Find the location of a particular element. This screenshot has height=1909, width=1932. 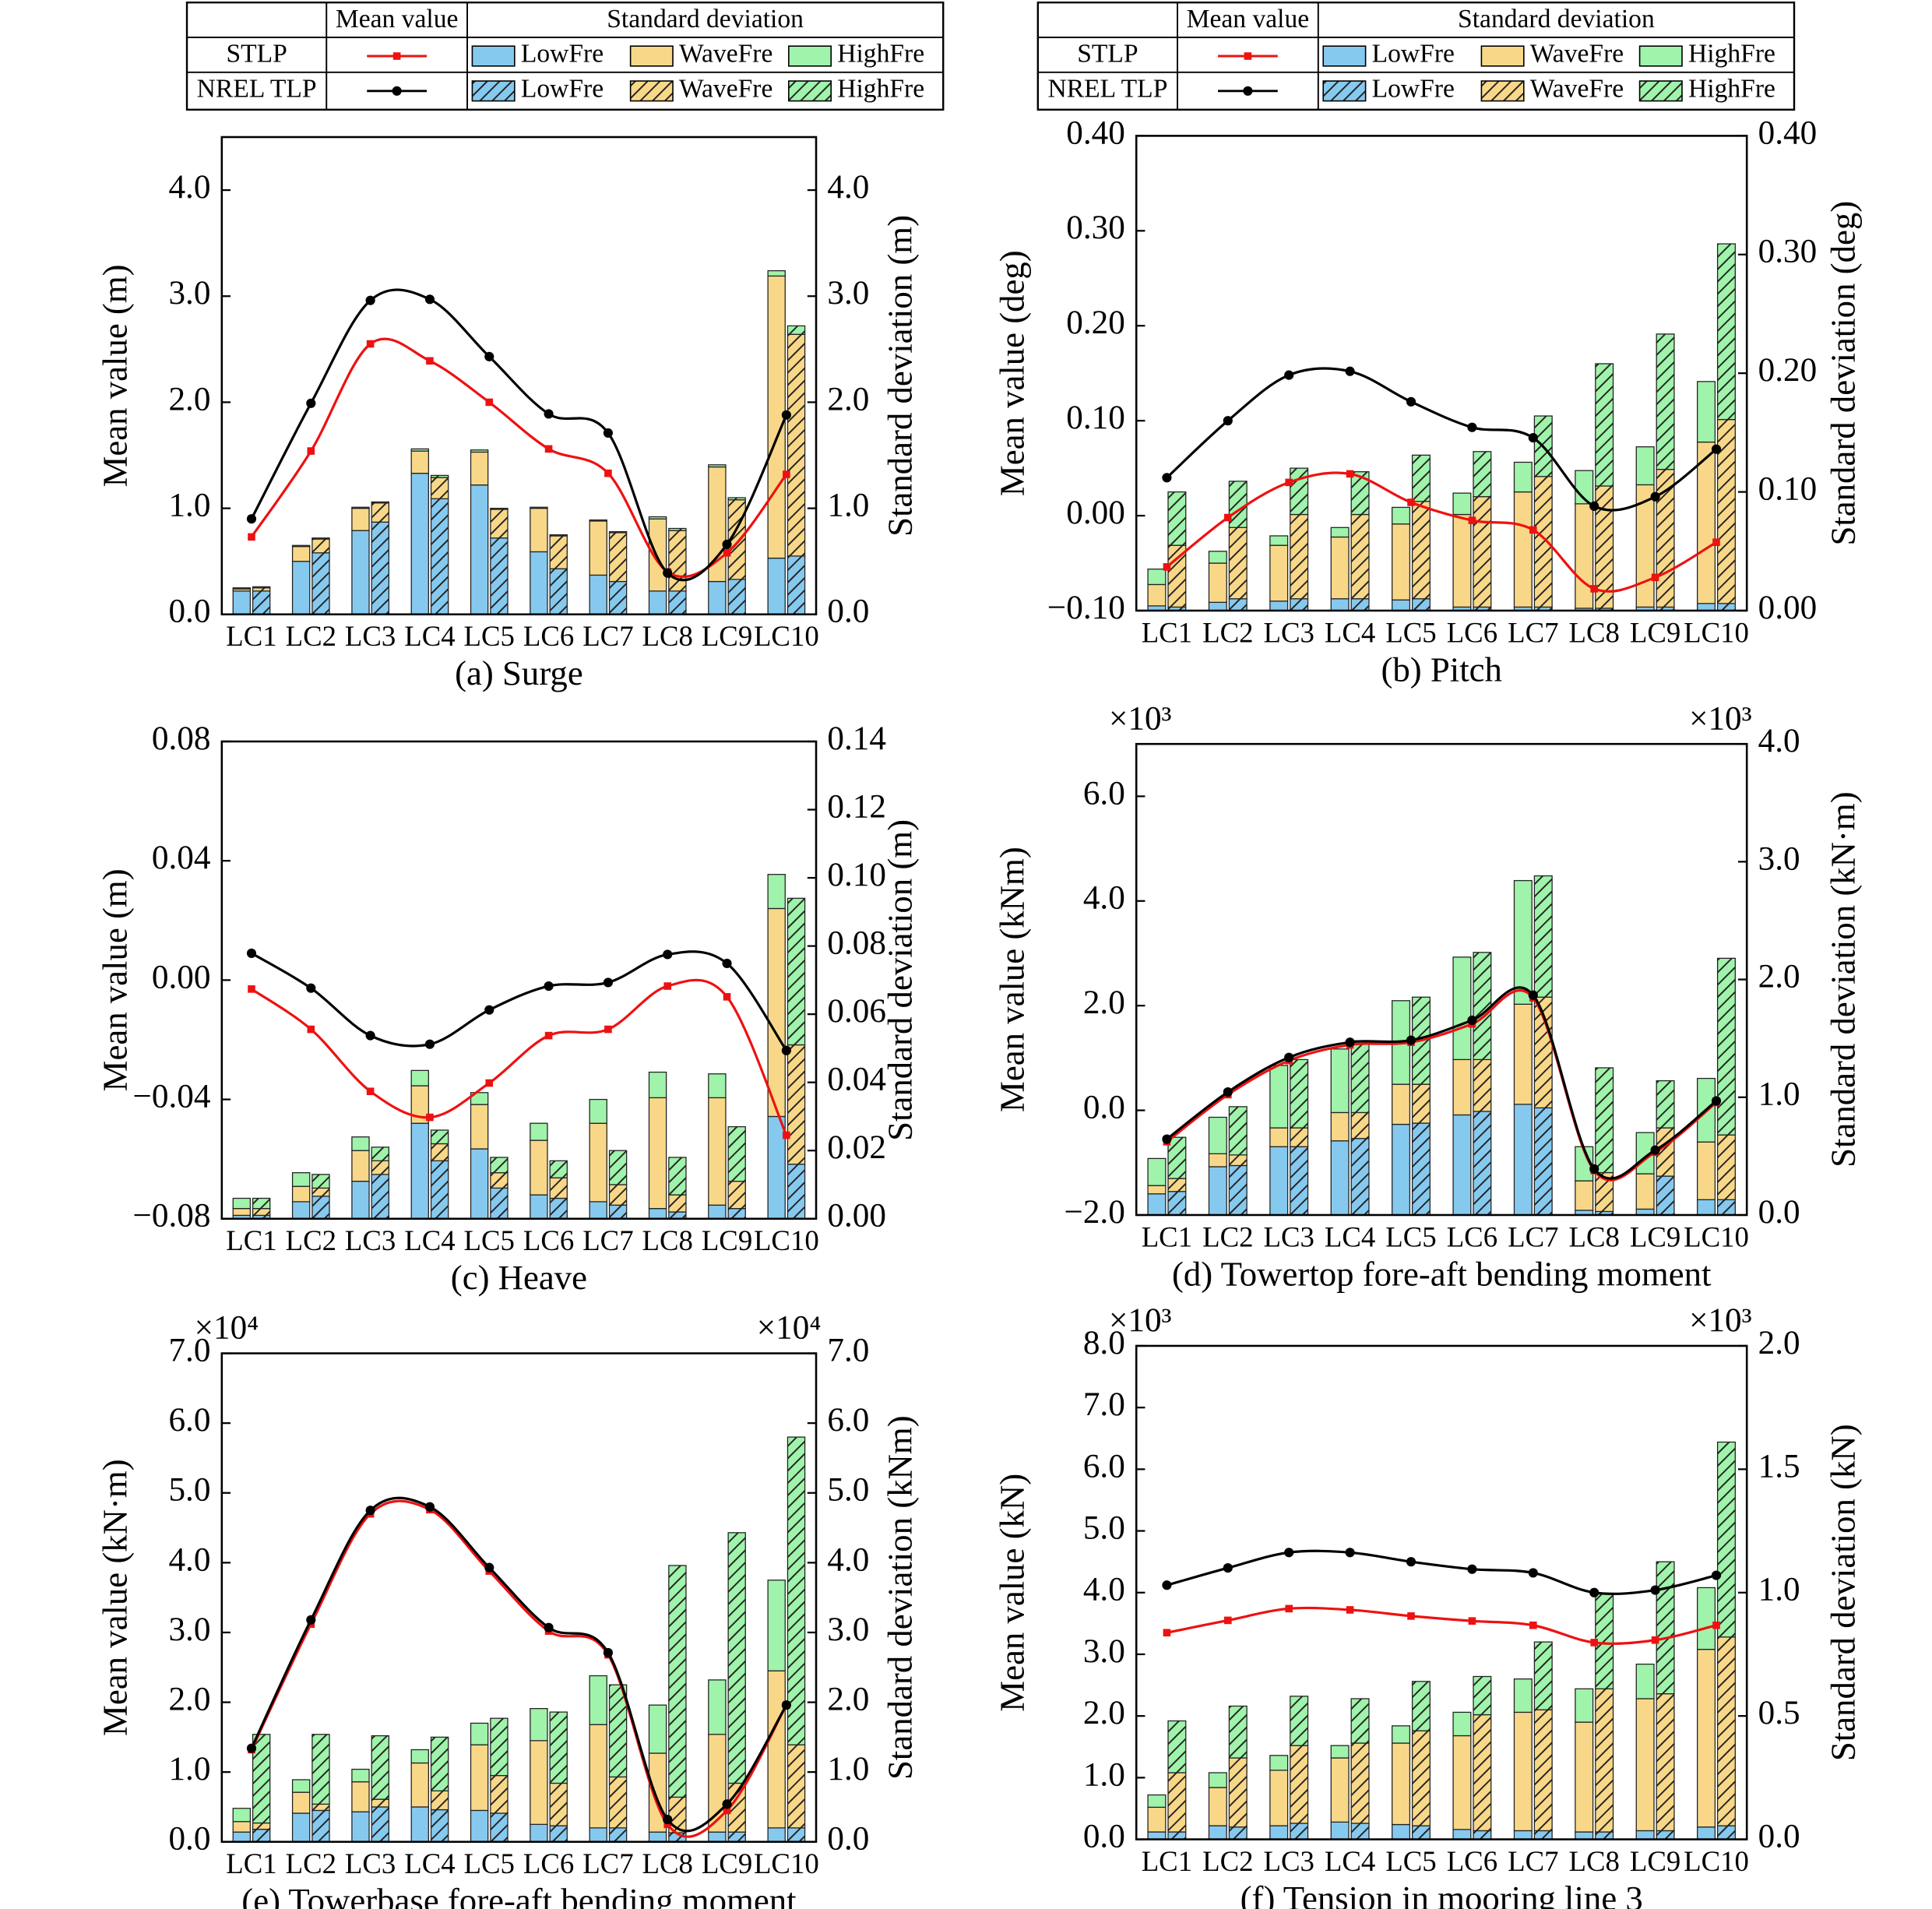

x-tick-label: LC2 is located at coordinates (1227, 632).